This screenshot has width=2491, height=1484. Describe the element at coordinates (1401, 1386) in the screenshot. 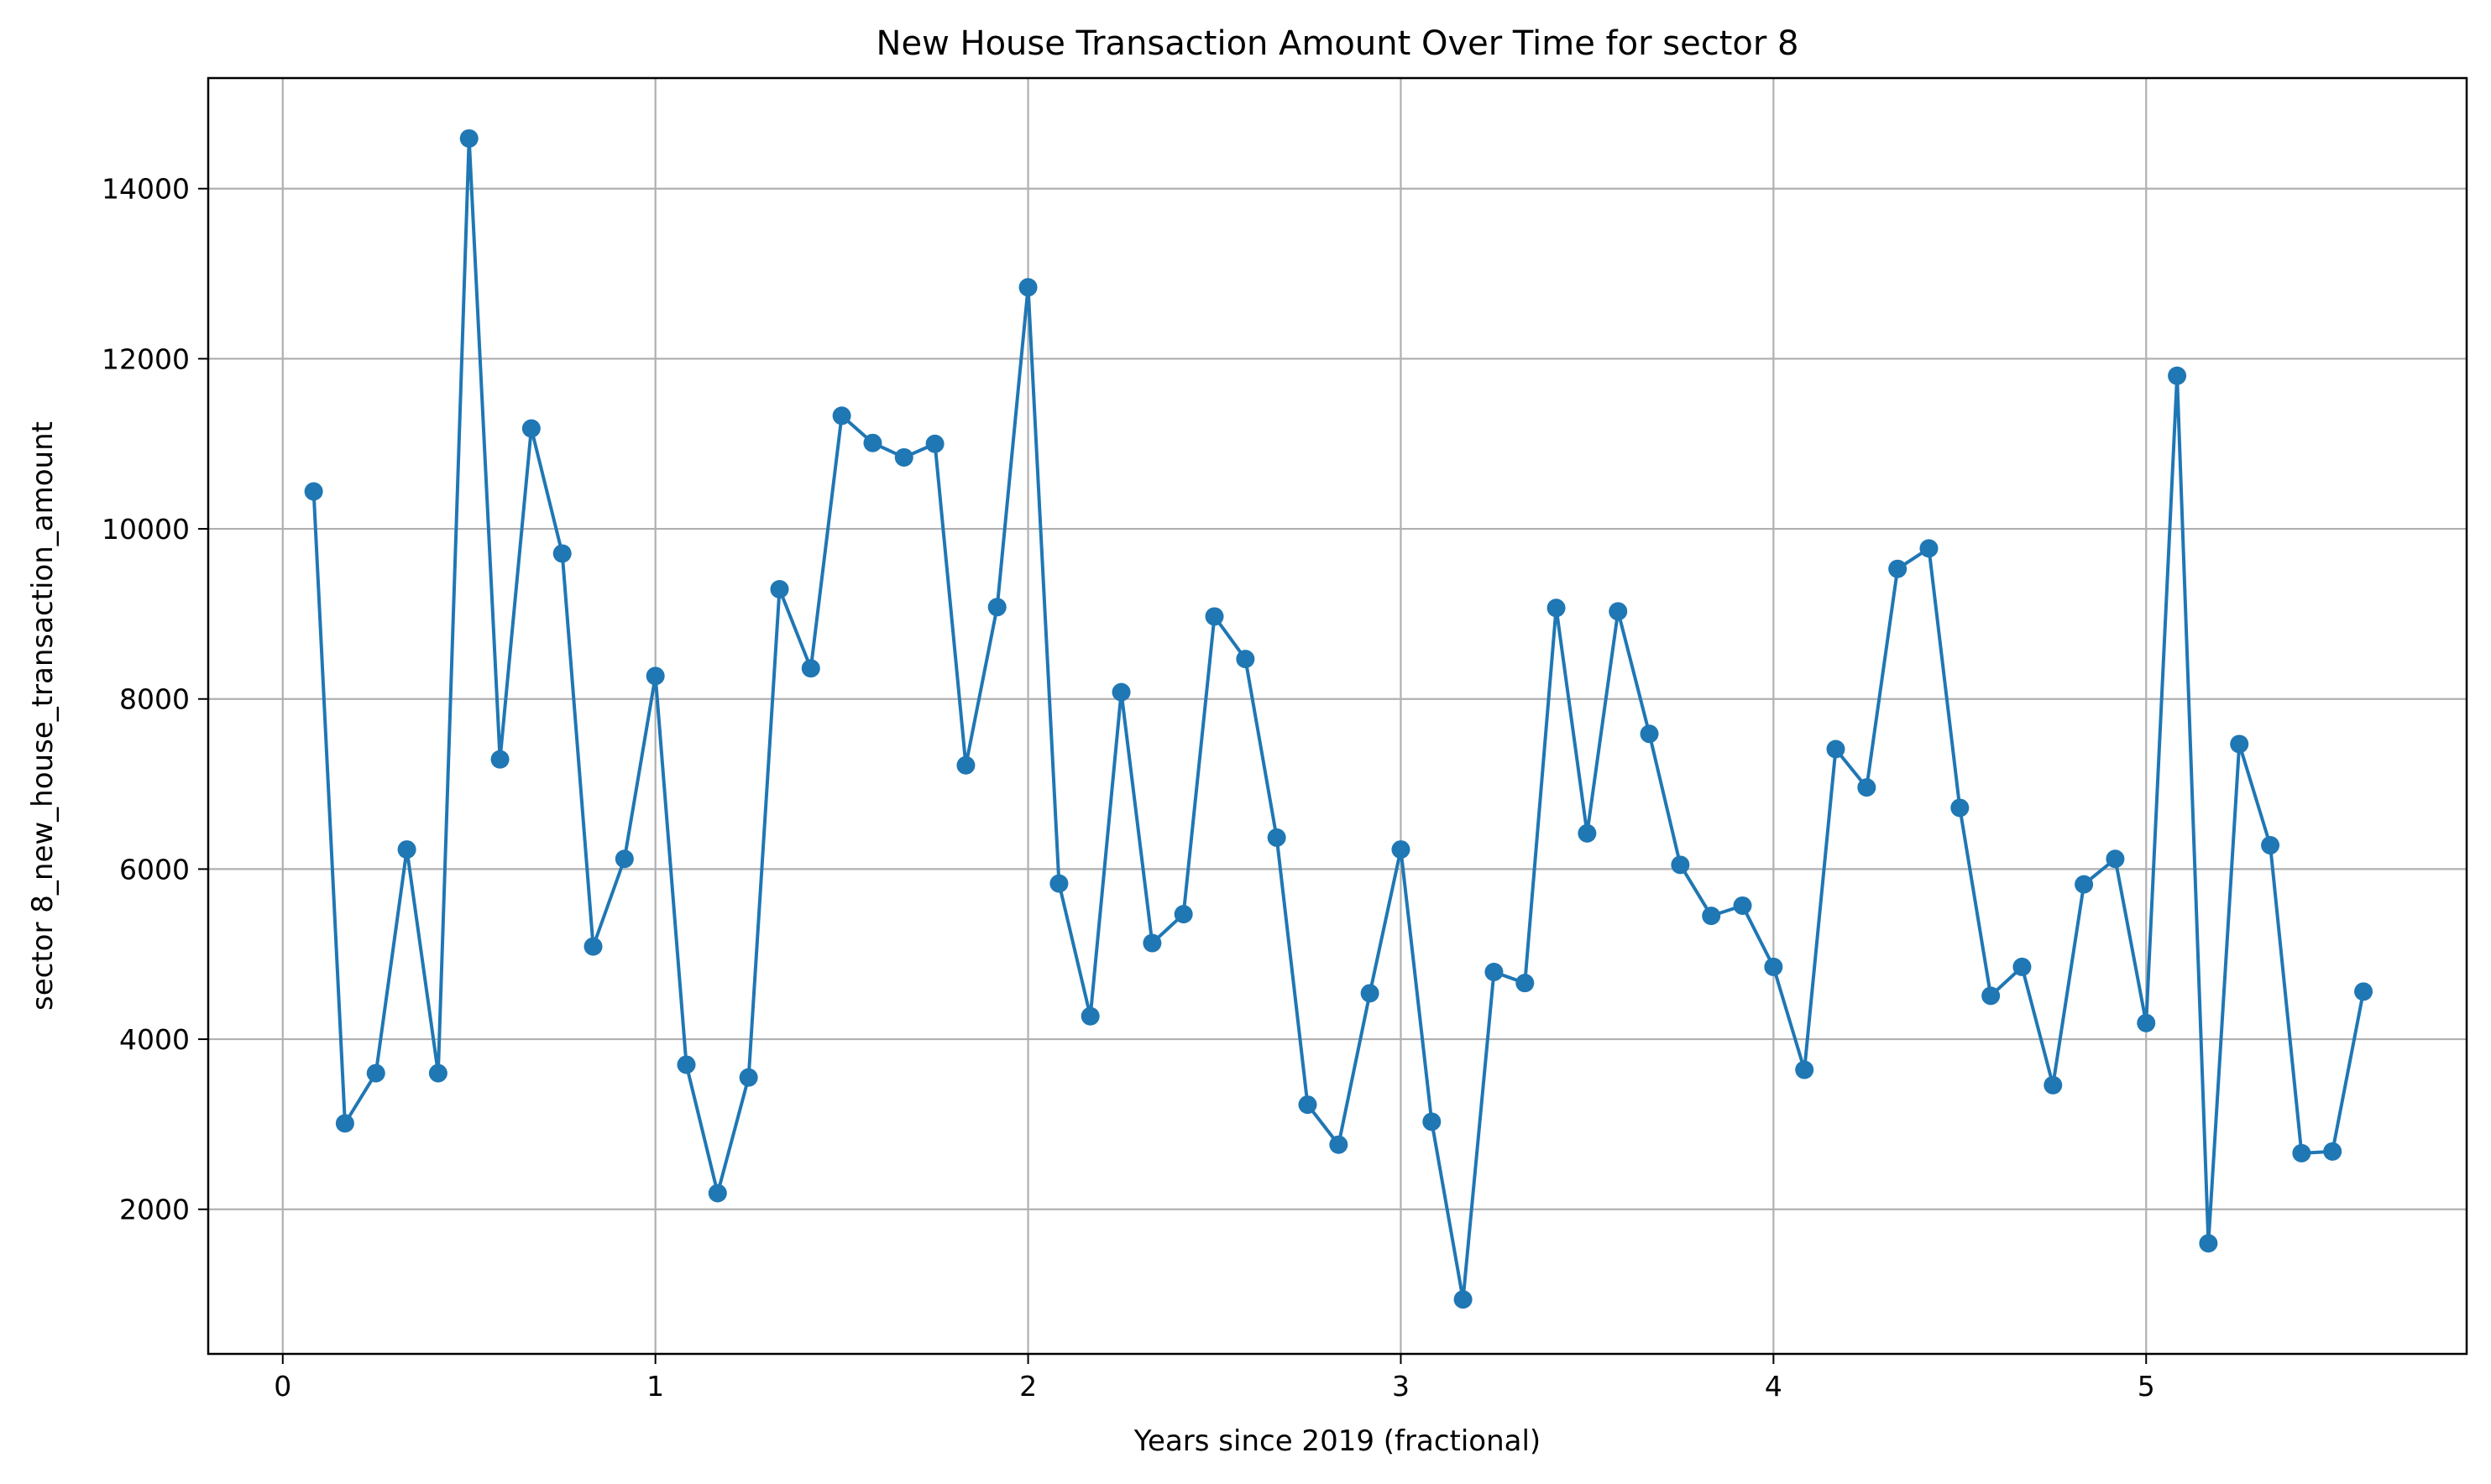

I see `x-tick-label: 3` at that location.